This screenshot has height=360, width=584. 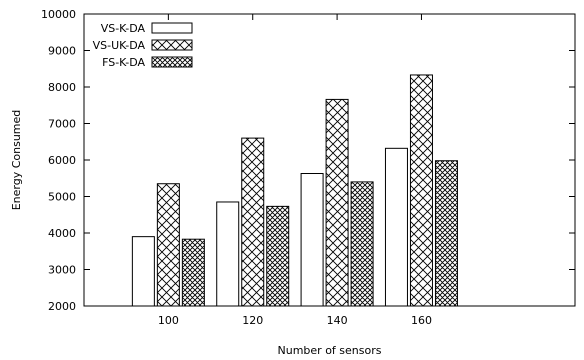 I want to click on legend-label: VS-K-DA, so click(x=123, y=28).